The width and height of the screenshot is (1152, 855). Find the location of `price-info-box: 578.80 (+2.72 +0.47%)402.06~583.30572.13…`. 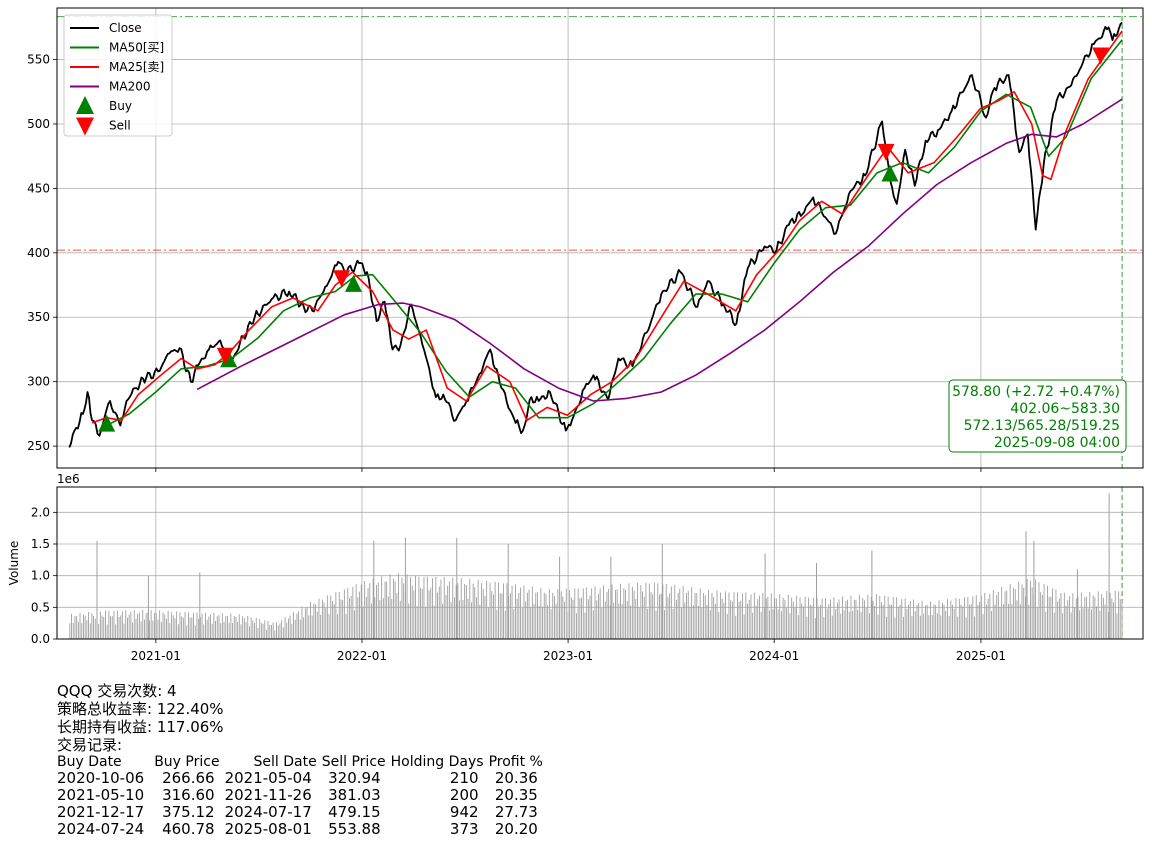

price-info-box: 578.80 (+2.72 +0.47%)402.06~583.30572.13… is located at coordinates (1037, 416).